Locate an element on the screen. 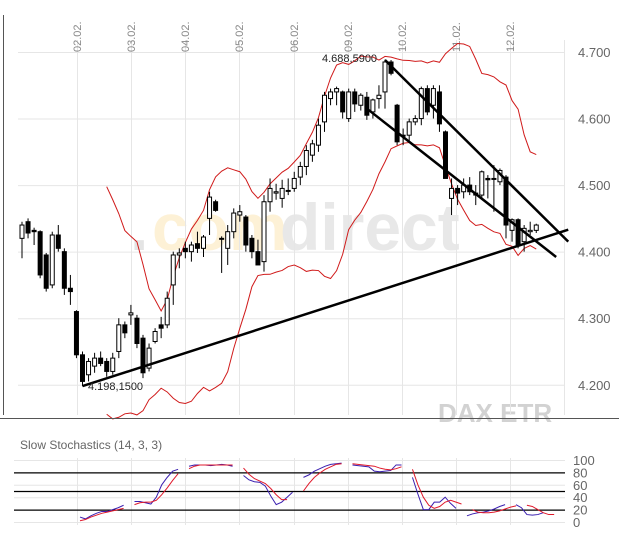 The width and height of the screenshot is (619, 546). instrument-label: DAX ETR is located at coordinates (495, 413).